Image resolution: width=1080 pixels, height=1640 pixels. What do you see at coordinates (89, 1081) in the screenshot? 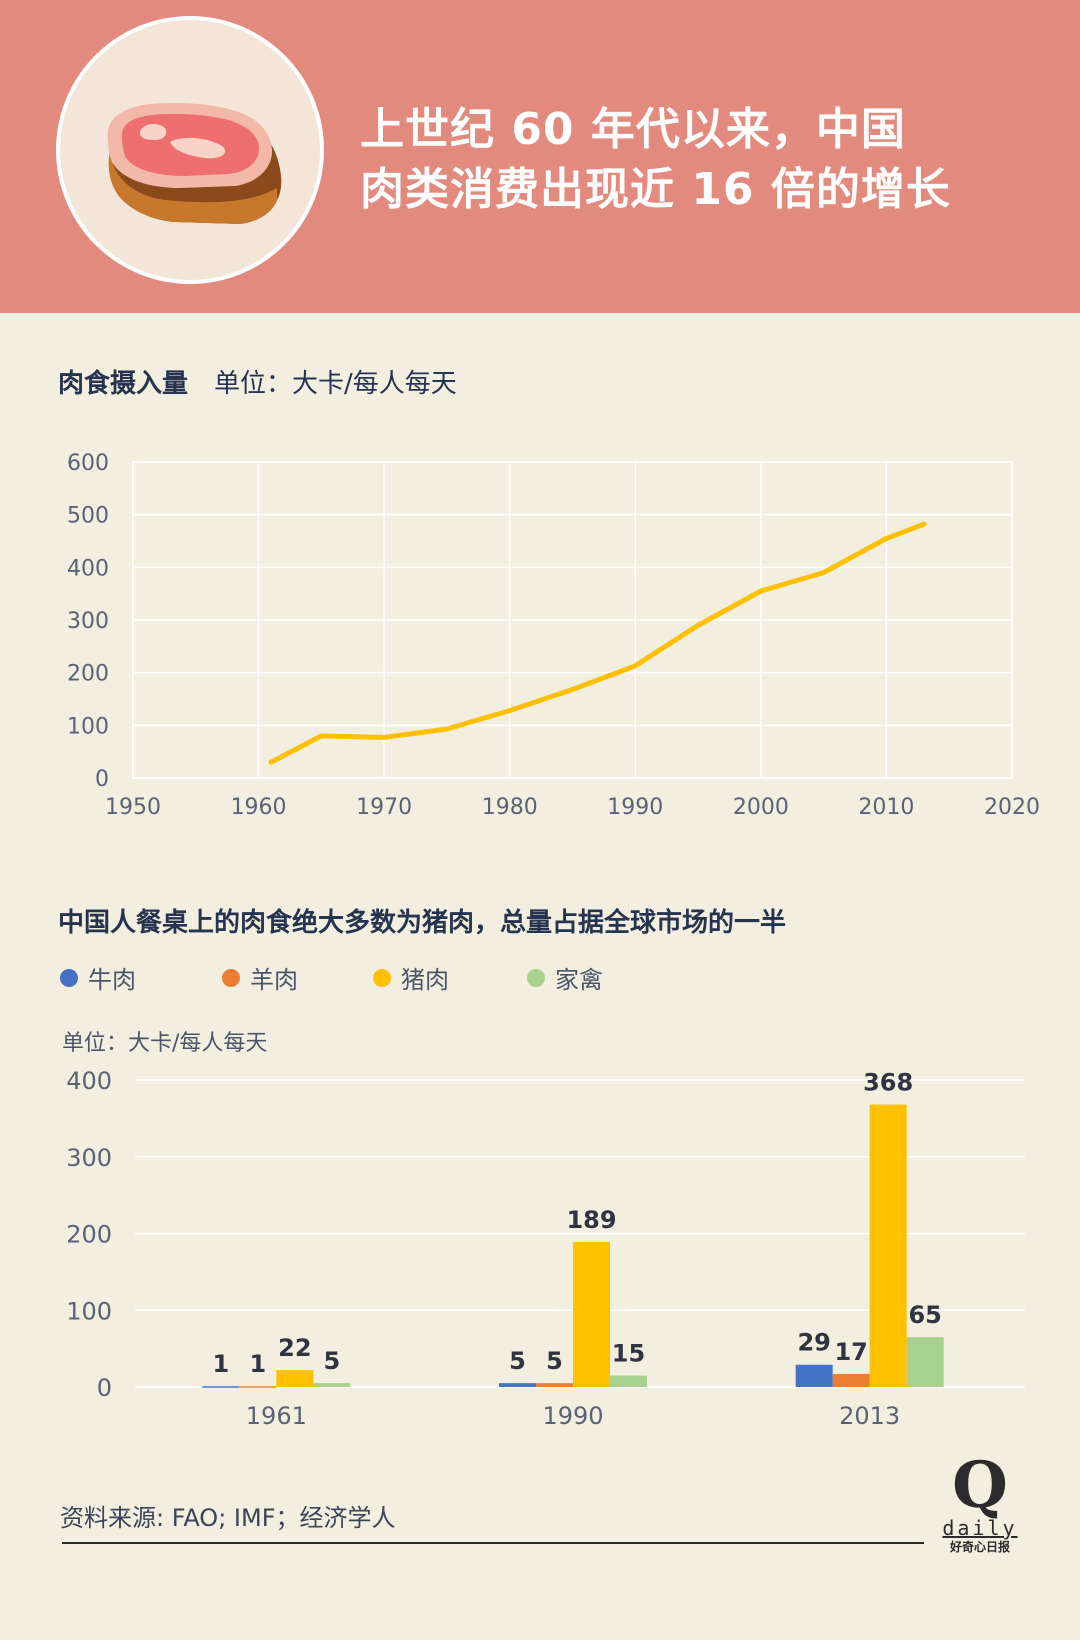
I see `bar-y-tick-label-400: 400` at bounding box center [89, 1081].